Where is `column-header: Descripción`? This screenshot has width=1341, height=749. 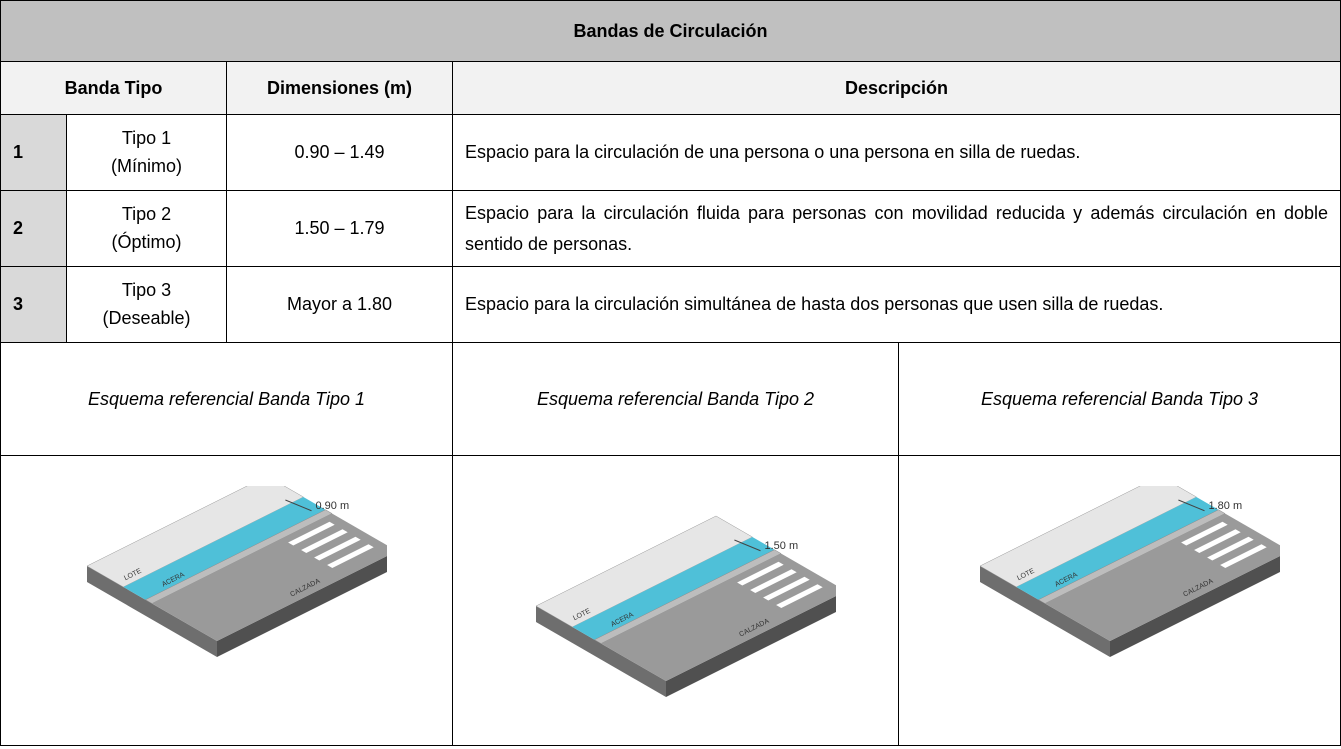 column-header: Descripción is located at coordinates (896, 88).